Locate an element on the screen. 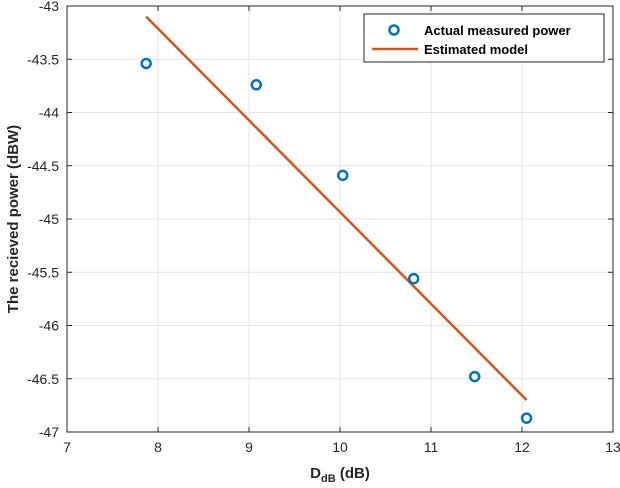  x-tick-label: 10 is located at coordinates (340, 447).